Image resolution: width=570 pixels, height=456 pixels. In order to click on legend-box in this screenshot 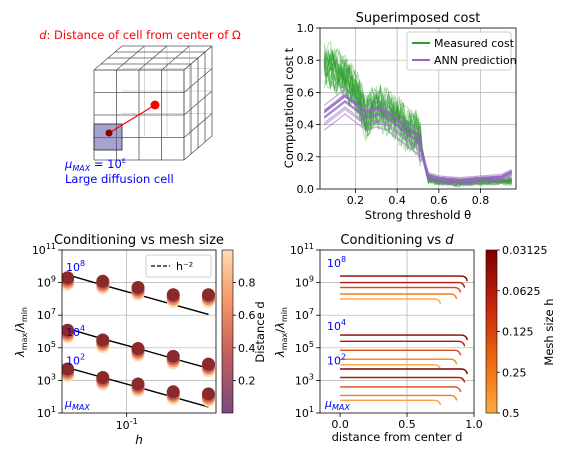, I will do `click(178, 266)`.